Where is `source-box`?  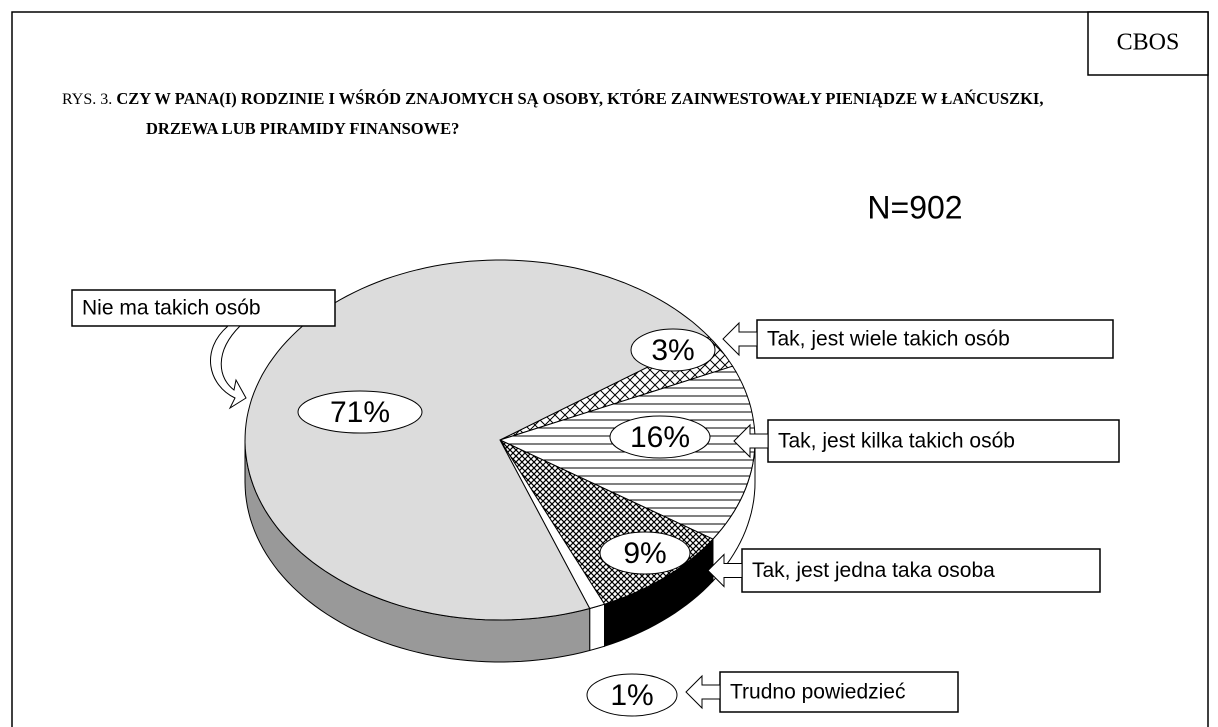 source-box is located at coordinates (1148, 43).